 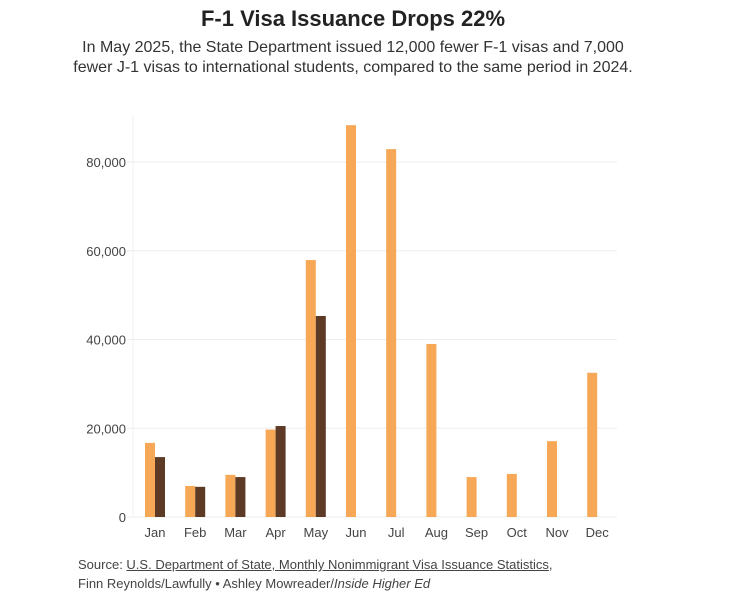 I want to click on bar-2024-apr, so click(x=270, y=473).